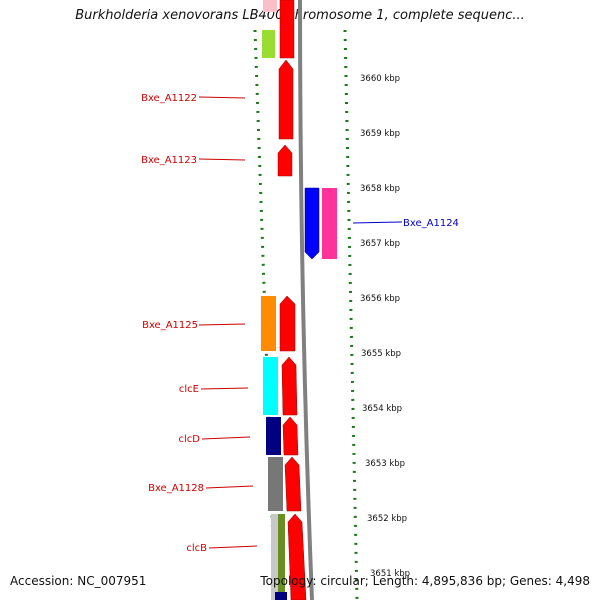  Describe the element at coordinates (224, 388) in the screenshot. I see `leader-line-clce` at that location.